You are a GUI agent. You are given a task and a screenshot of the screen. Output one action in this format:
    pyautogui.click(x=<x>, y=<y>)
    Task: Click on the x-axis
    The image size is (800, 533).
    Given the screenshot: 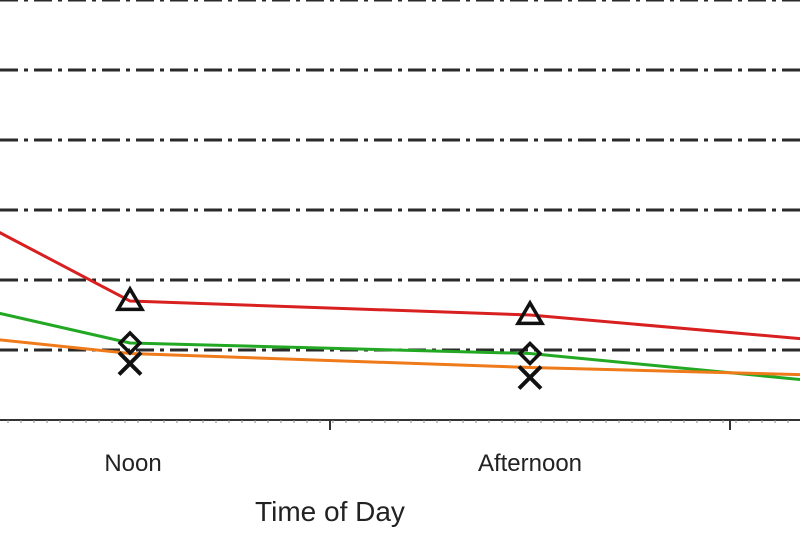 What is the action you would take?
    pyautogui.click(x=400, y=424)
    